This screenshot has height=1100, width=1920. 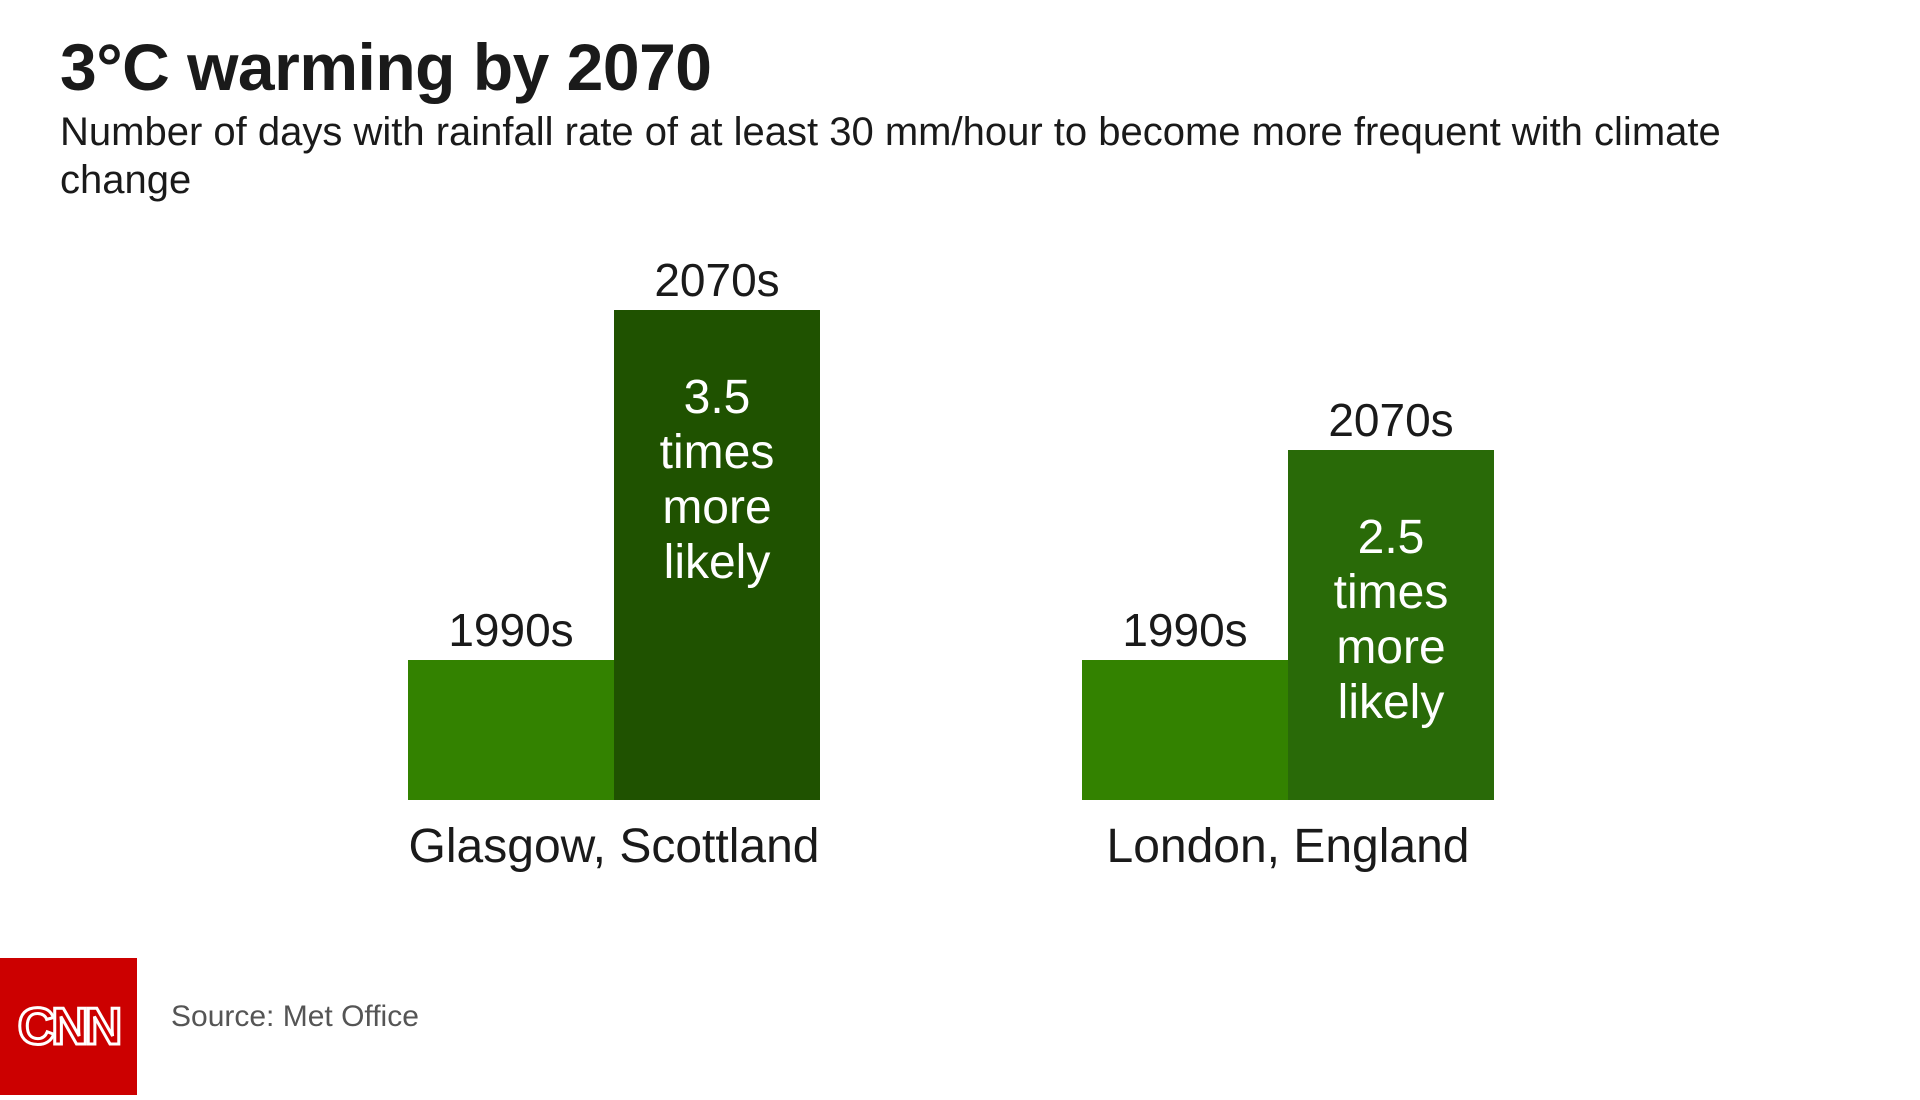 I want to click on bar-annotation-line: 3.5, so click(x=717, y=397).